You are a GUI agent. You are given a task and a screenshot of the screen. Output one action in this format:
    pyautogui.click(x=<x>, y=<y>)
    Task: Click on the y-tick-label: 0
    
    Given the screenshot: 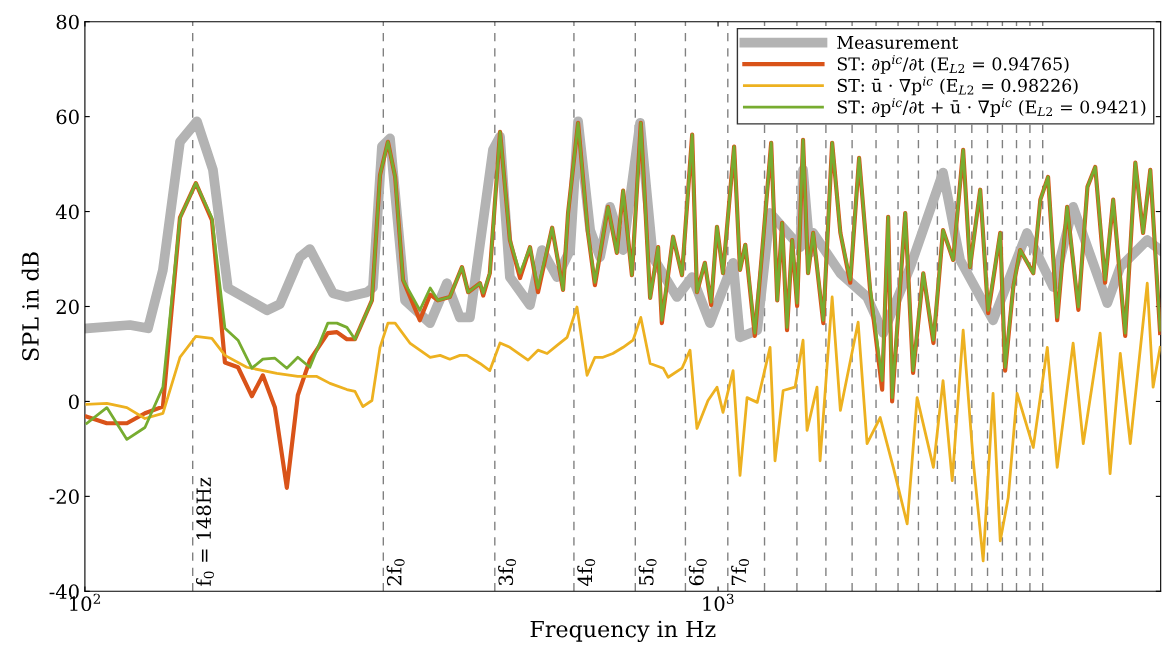 What is the action you would take?
    pyautogui.click(x=73, y=402)
    